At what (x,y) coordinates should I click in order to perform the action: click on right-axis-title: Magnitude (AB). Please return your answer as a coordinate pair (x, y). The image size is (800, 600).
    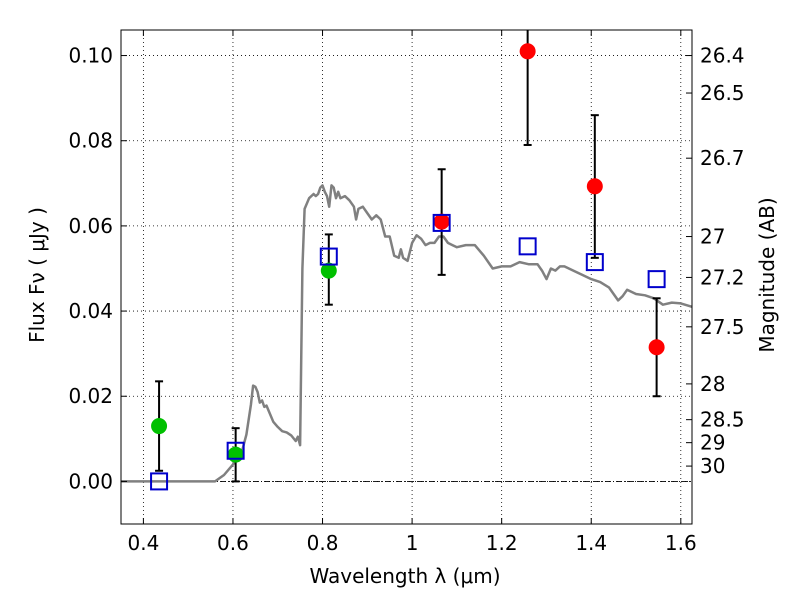
    Looking at the image, I should click on (767, 274).